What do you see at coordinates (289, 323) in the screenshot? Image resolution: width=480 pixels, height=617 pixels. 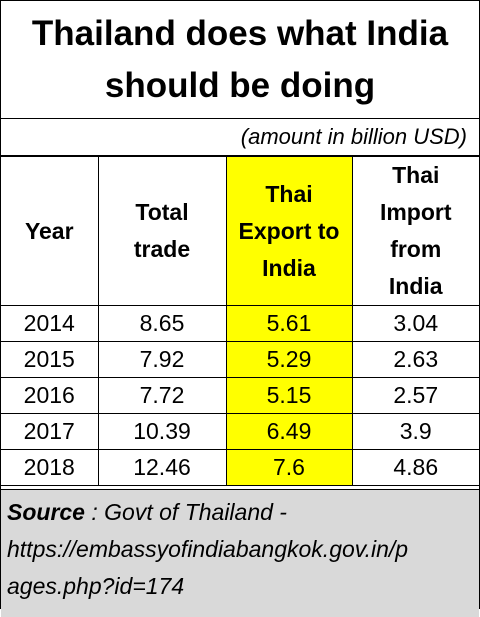 I see `cell-thai-export: 5.61` at bounding box center [289, 323].